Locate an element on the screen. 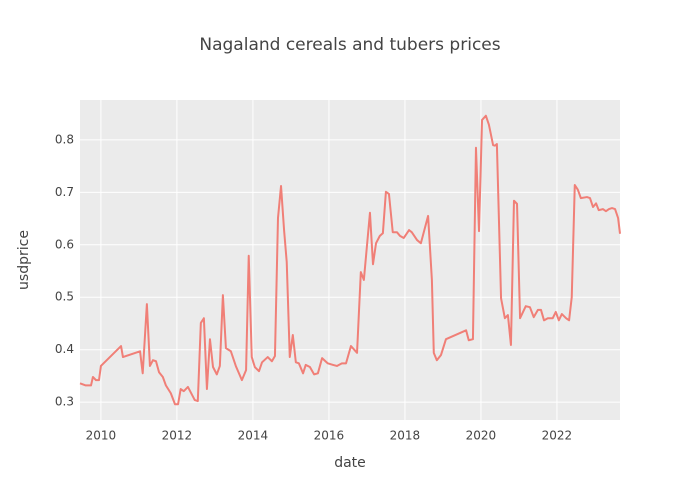 The image size is (700, 500). y-tick-label: 0.6 is located at coordinates (64, 244).